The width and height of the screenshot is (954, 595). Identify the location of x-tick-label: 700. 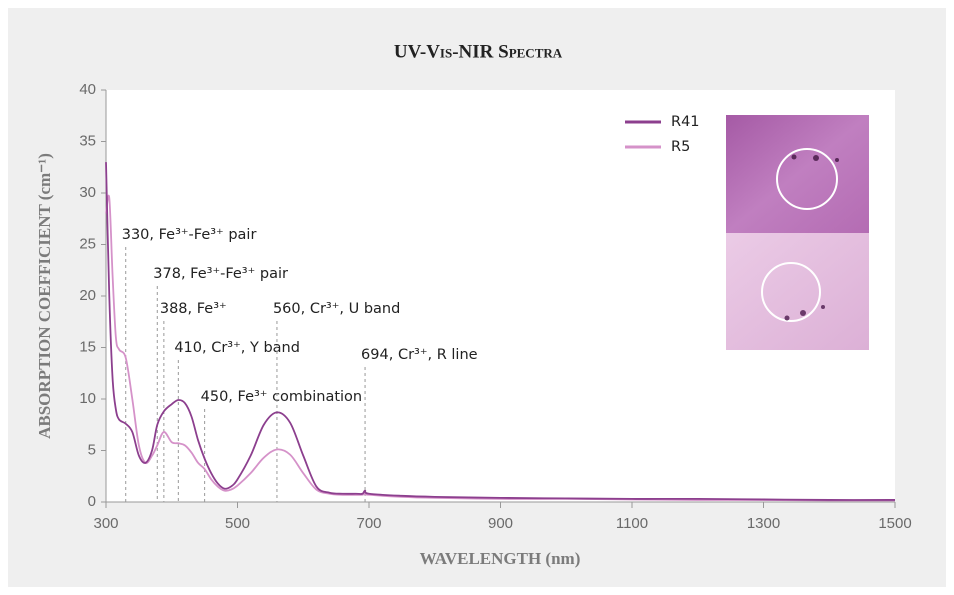
(368, 523).